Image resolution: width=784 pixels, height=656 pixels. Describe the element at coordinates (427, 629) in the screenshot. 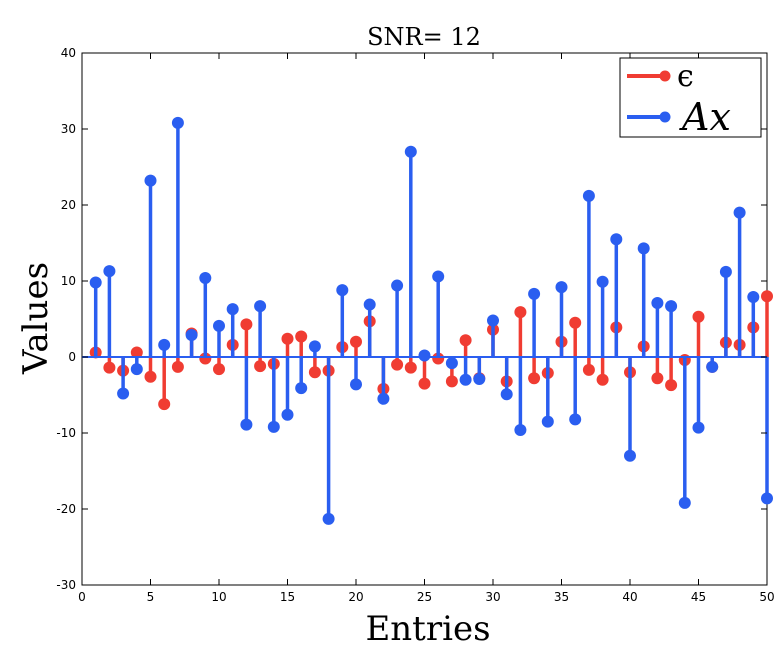

I see `x-axis-label: Entries` at that location.